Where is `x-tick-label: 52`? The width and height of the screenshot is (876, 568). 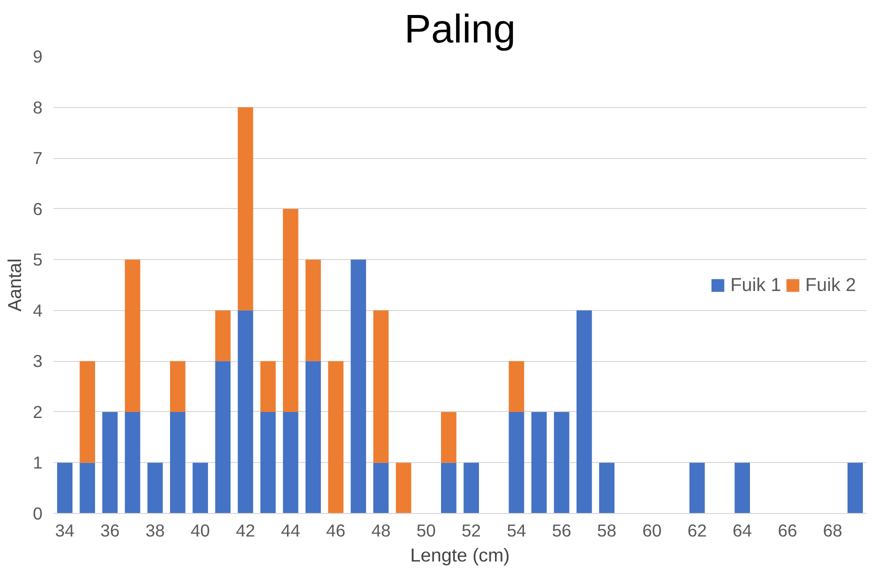
x-tick-label: 52 is located at coordinates (471, 530).